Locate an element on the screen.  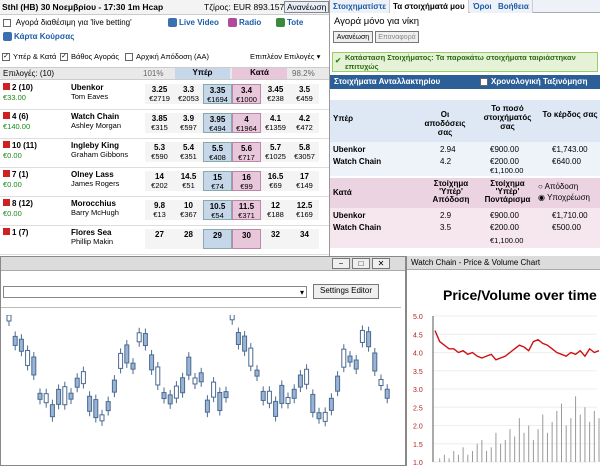
market-select: ▾ is located at coordinates (155, 292).